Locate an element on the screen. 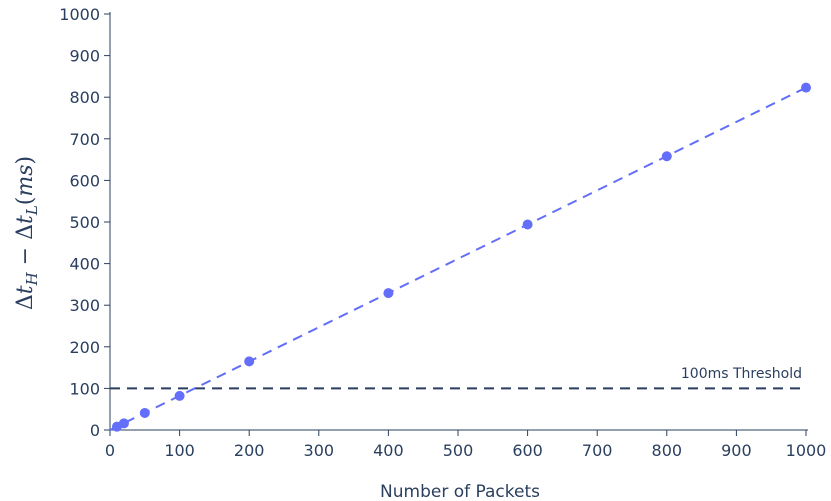 The image size is (831, 501). x-tick-label: 800 is located at coordinates (667, 450).